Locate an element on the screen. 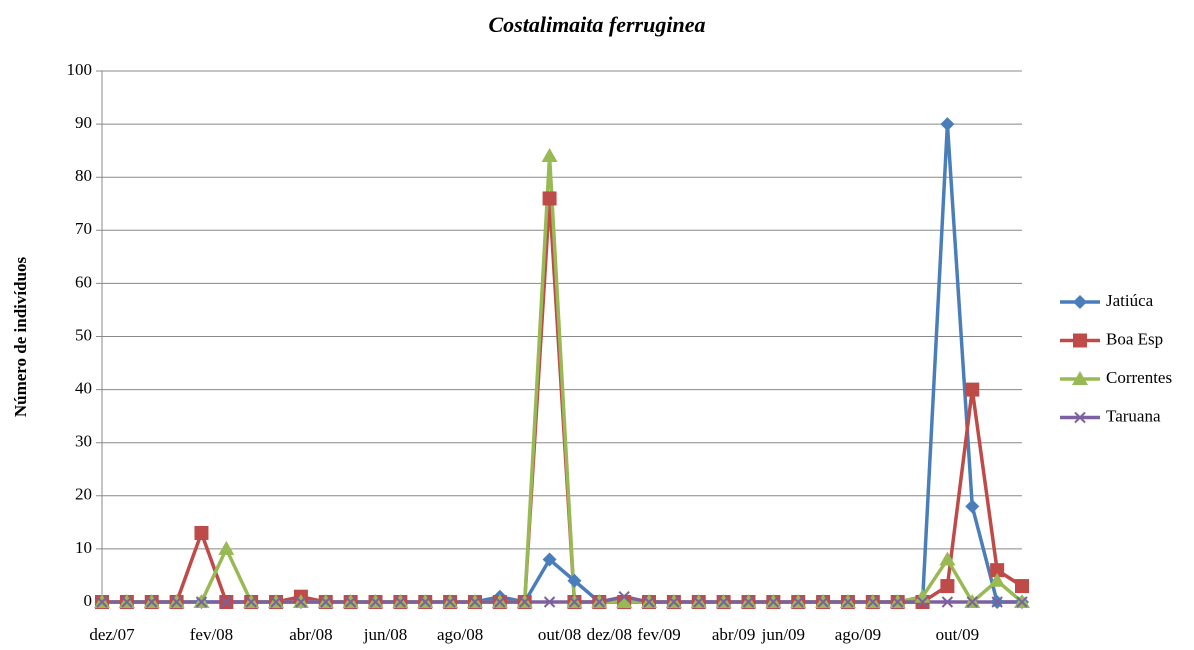 This screenshot has width=1194, height=650. y-tick-label: 40 is located at coordinates (83, 388).